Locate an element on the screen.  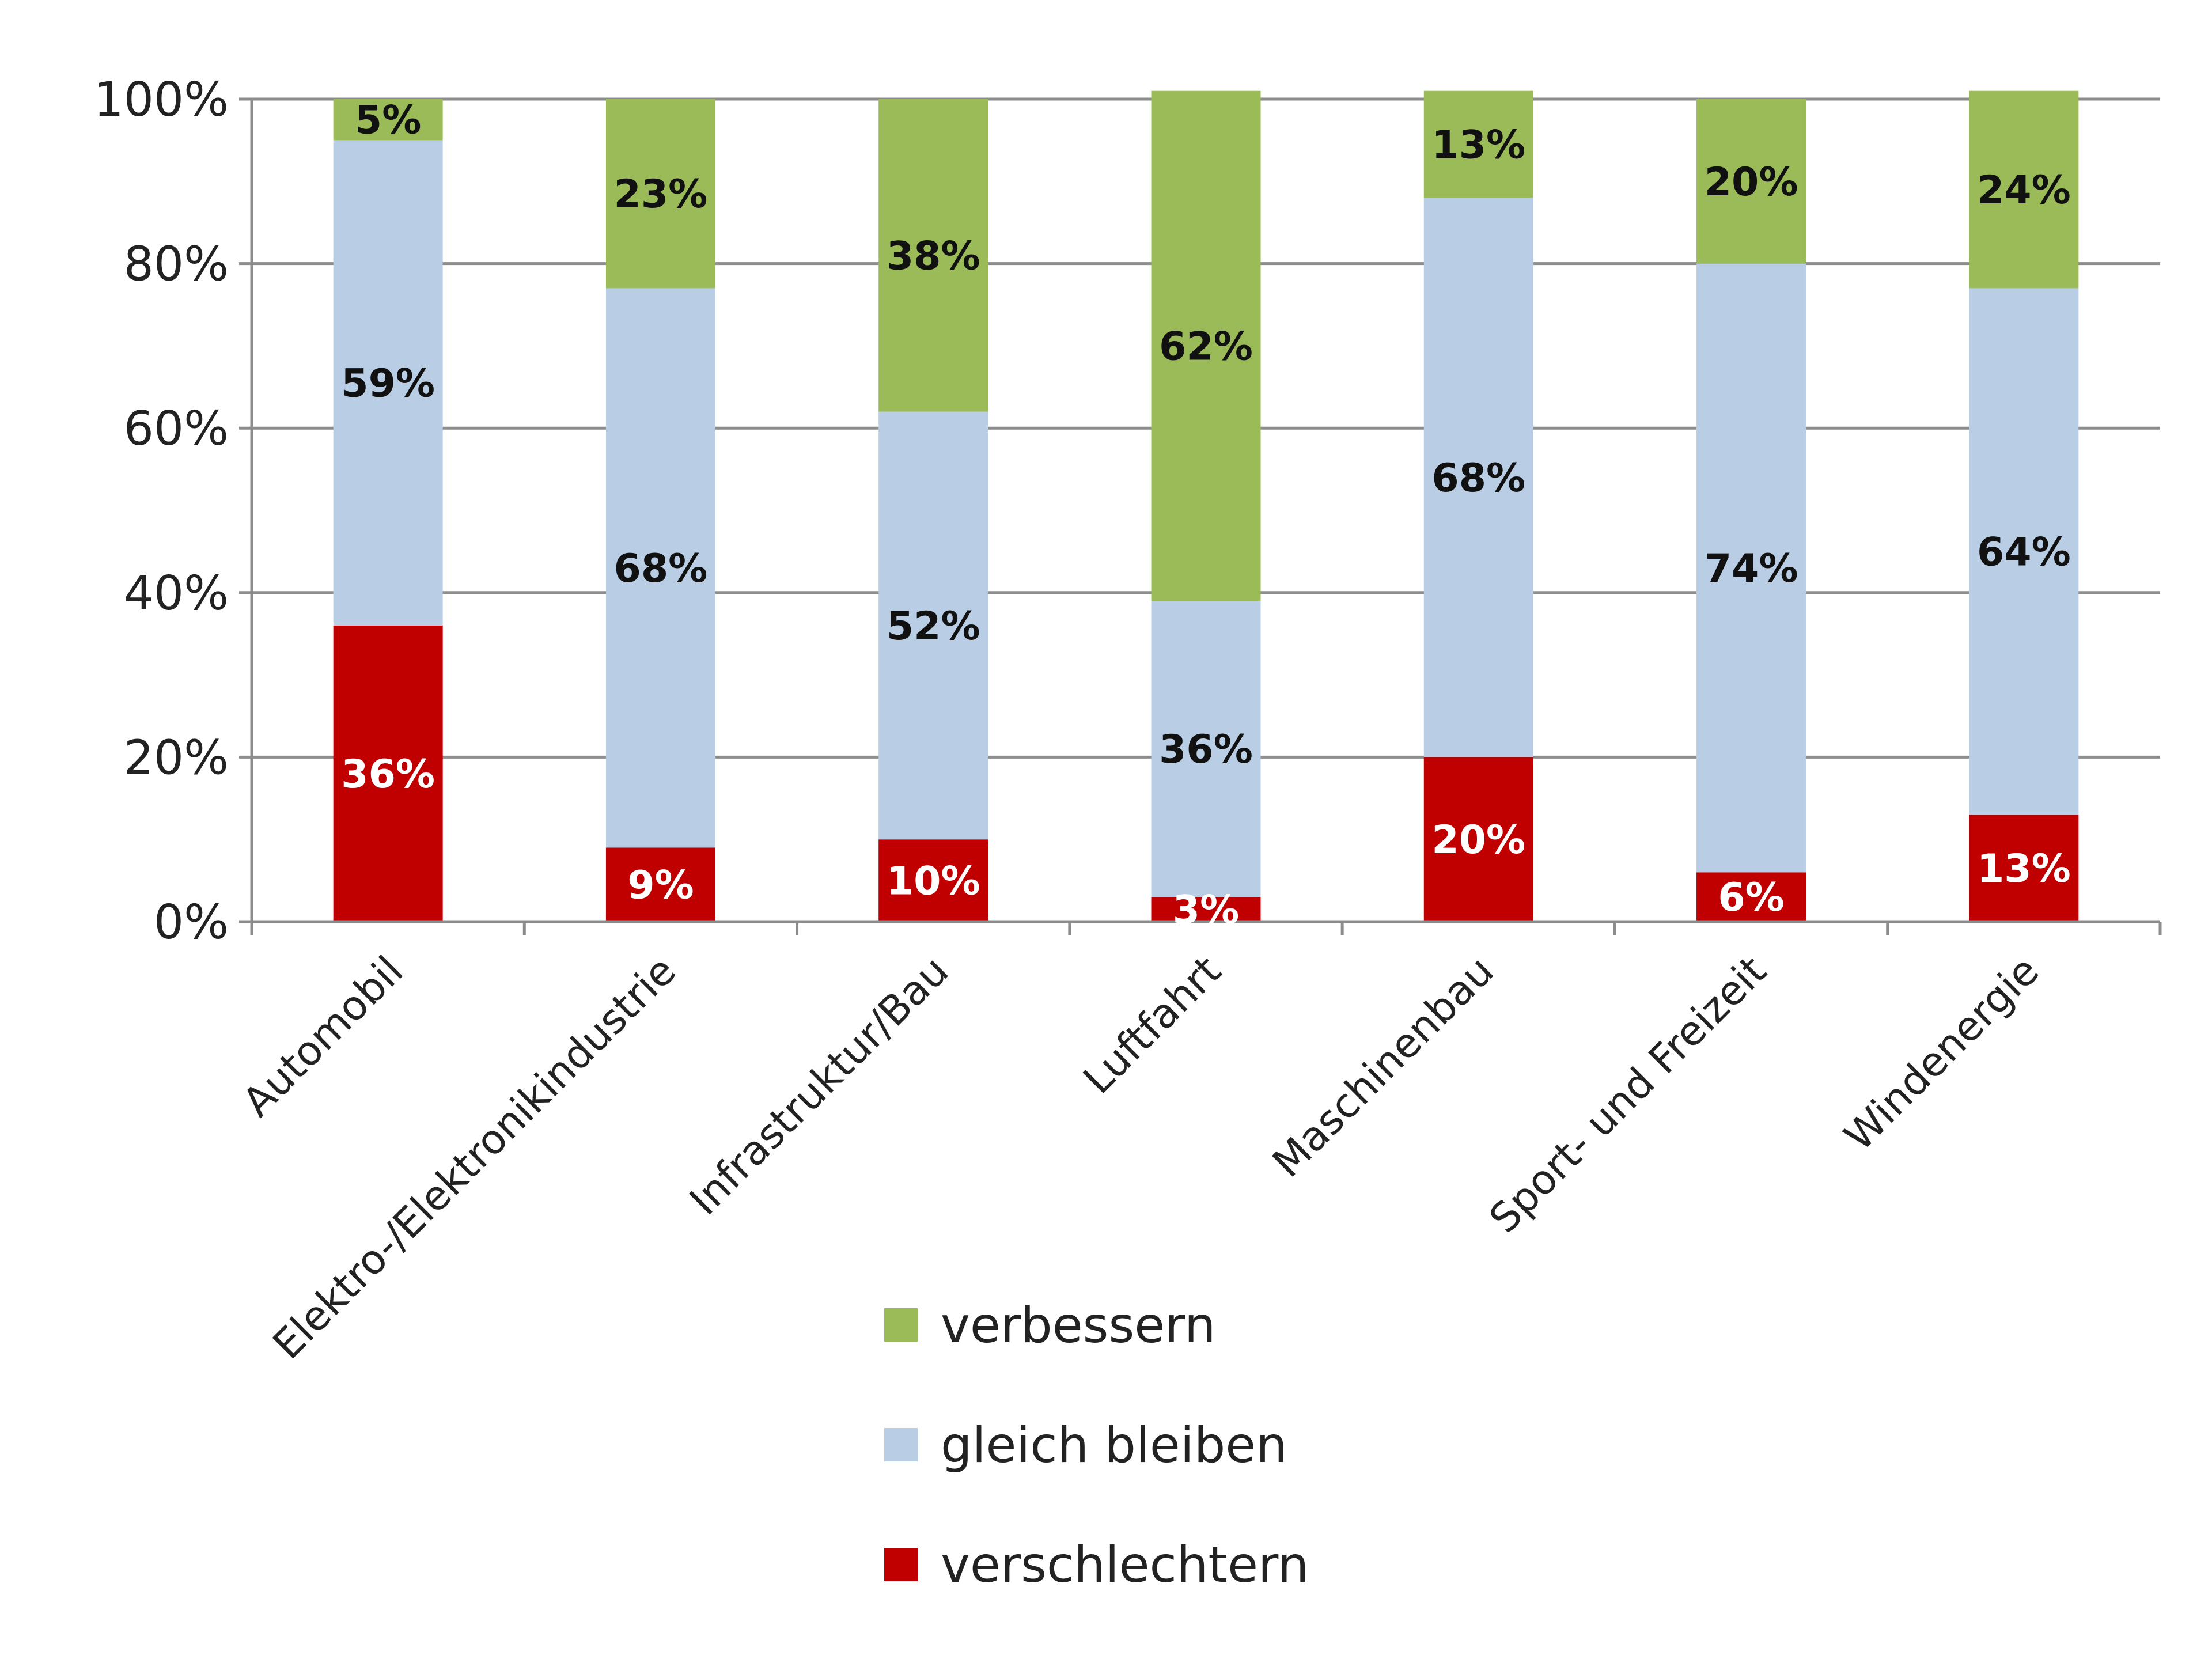
y-tick-label: 20% is located at coordinates (176, 757).